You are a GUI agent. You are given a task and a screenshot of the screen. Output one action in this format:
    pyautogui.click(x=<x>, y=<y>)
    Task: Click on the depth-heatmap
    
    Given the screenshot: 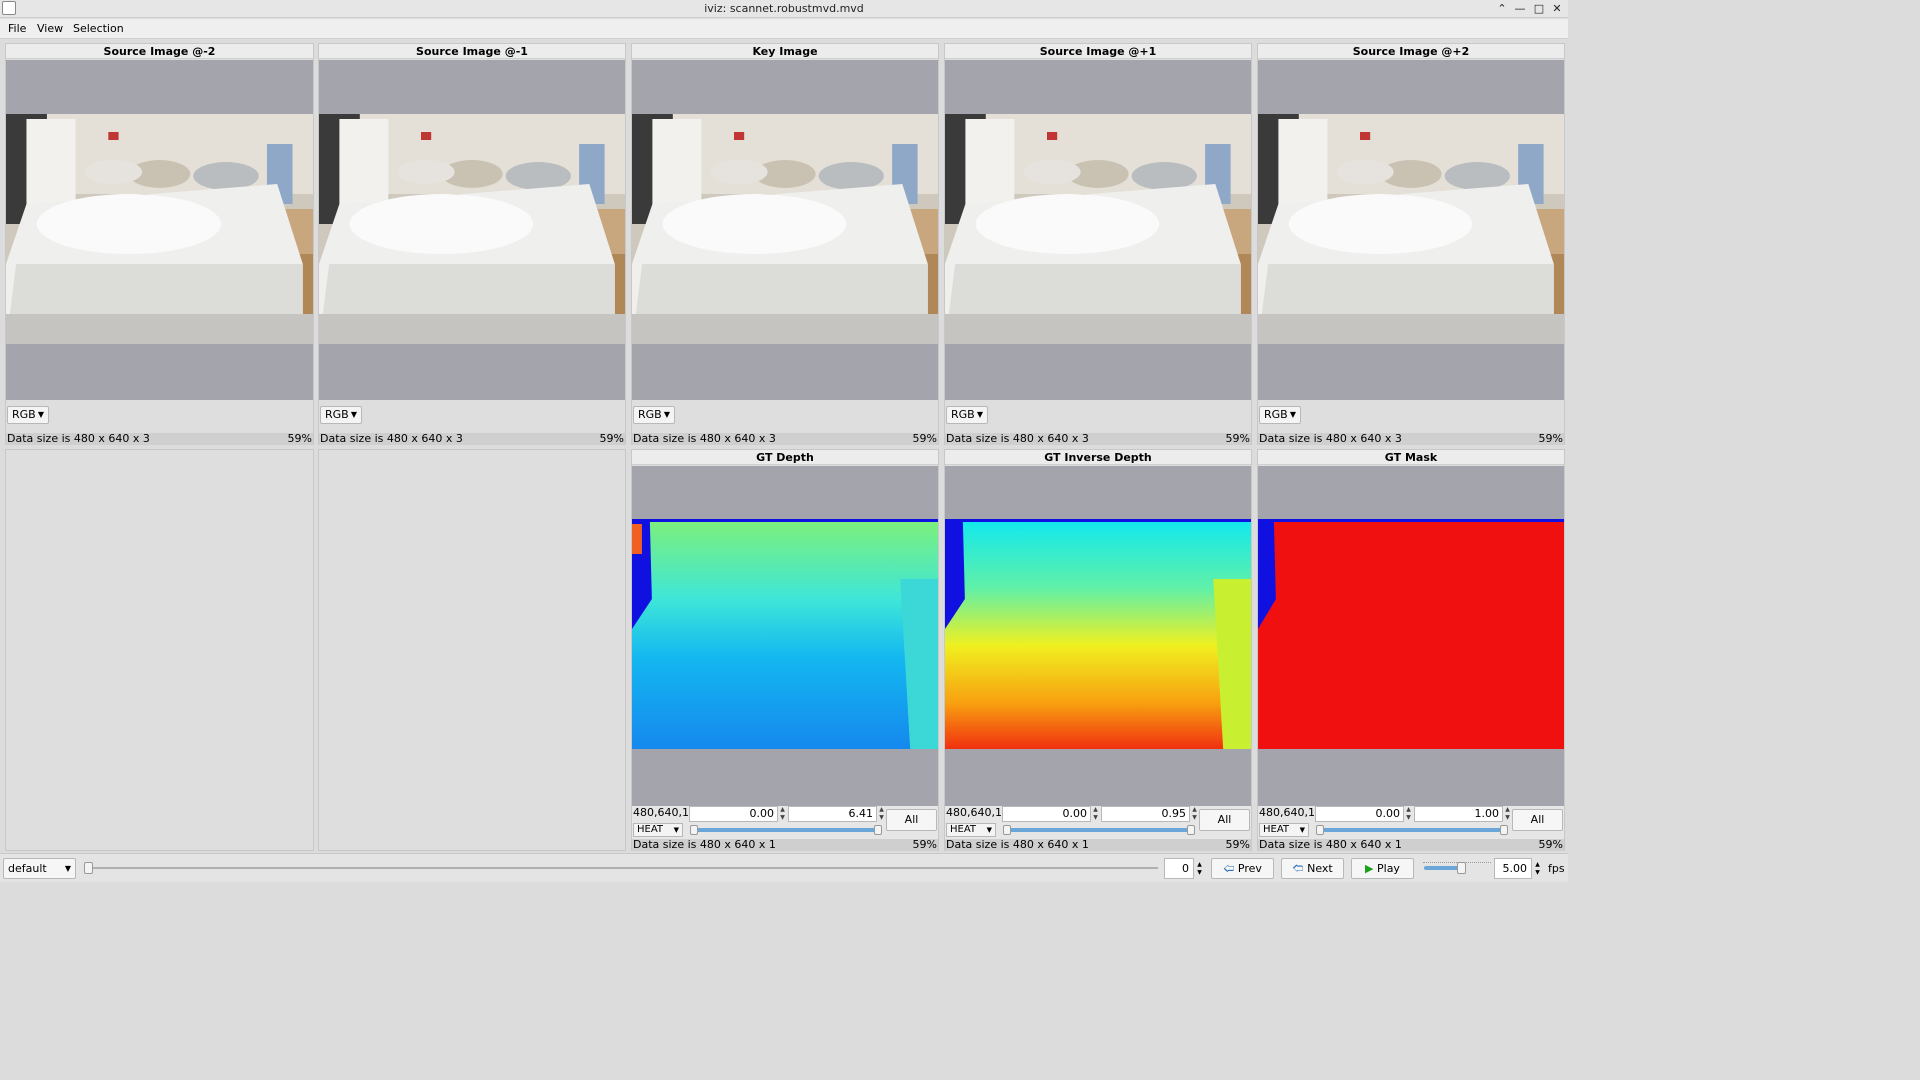 What is the action you would take?
    pyautogui.click(x=785, y=634)
    